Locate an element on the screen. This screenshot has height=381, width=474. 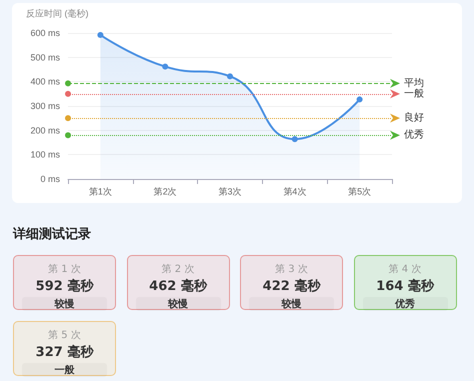
category-label: 第 4 次 is located at coordinates (405, 269).